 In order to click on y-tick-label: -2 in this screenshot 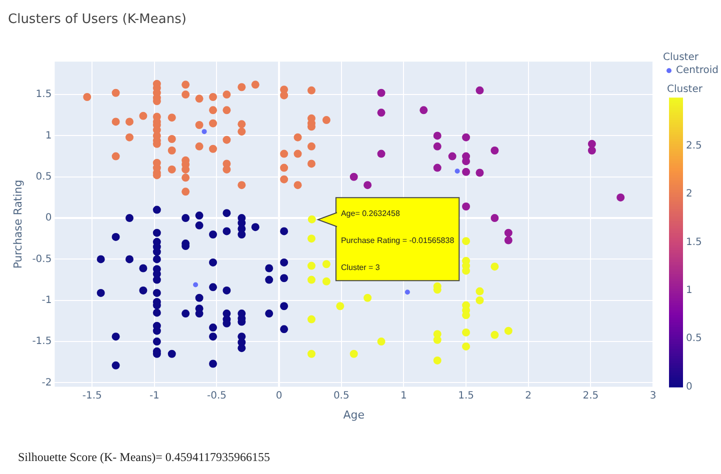, I will do `click(47, 382)`.